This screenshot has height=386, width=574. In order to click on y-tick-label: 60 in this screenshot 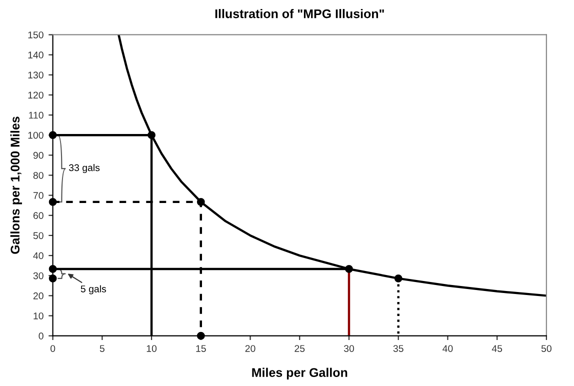, I will do `click(38, 216)`.